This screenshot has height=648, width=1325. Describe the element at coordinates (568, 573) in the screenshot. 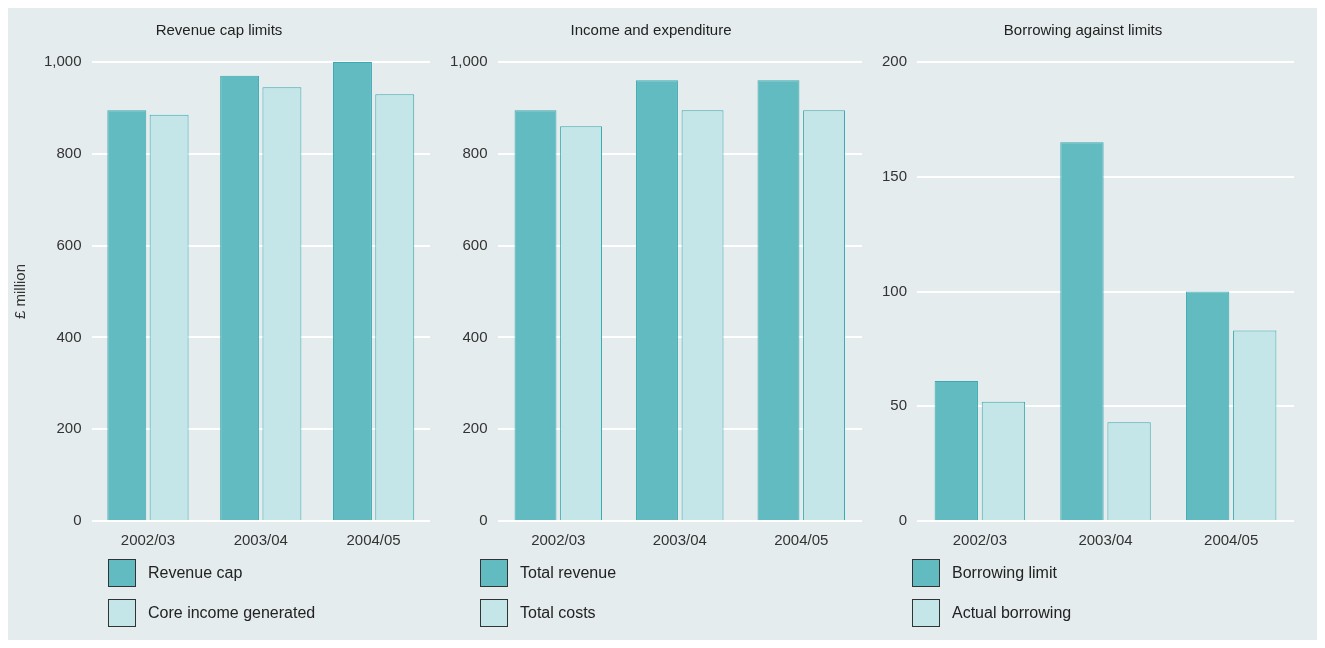

I see `legend-label: Total revenue` at that location.